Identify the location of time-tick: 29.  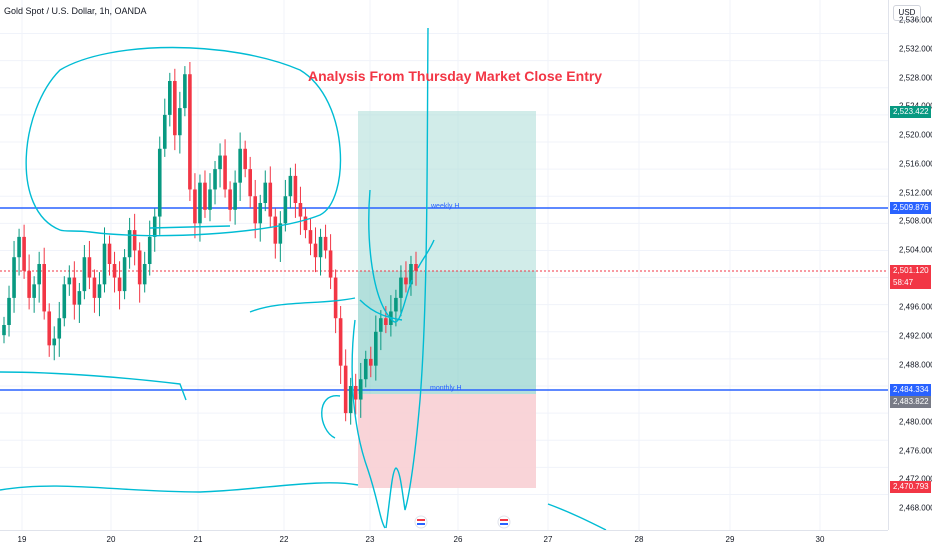
(730, 539).